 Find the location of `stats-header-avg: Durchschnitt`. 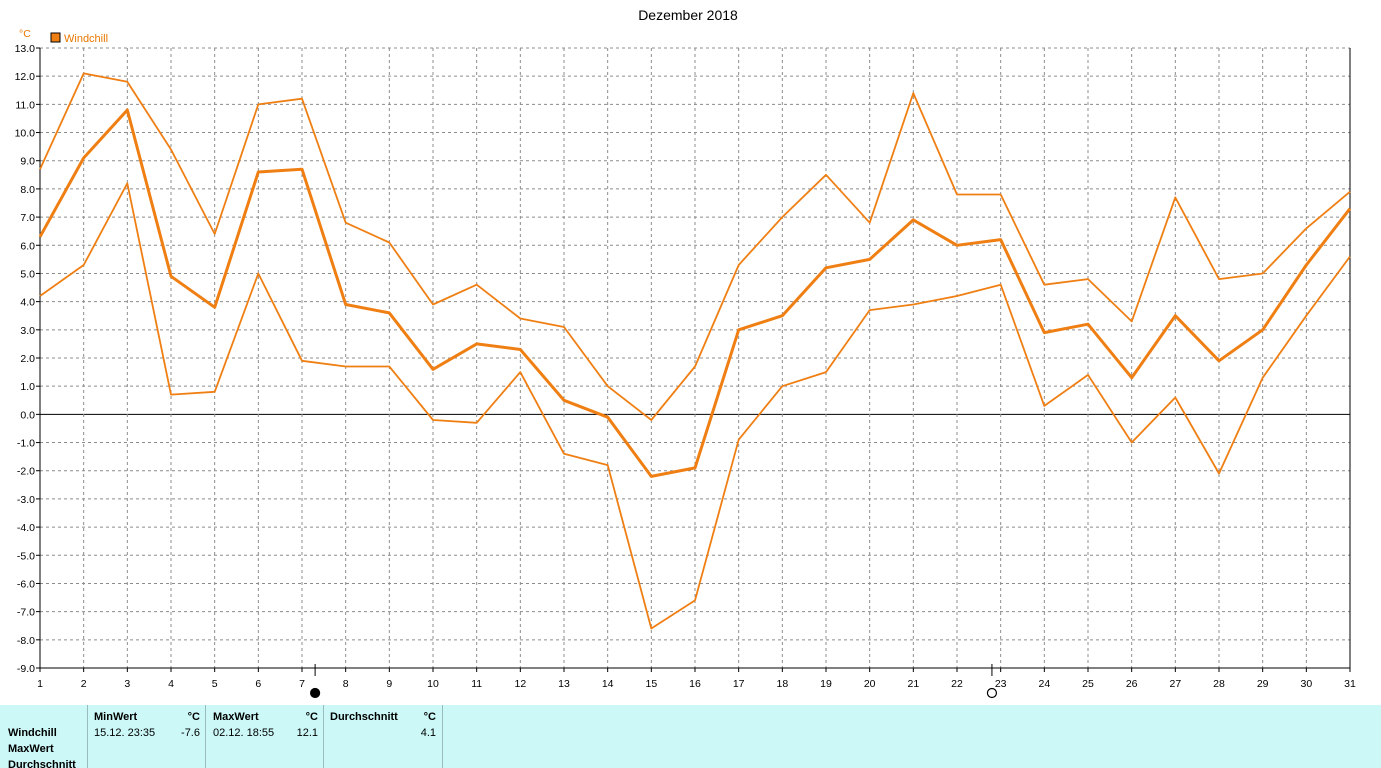

stats-header-avg: Durchschnitt is located at coordinates (364, 717).